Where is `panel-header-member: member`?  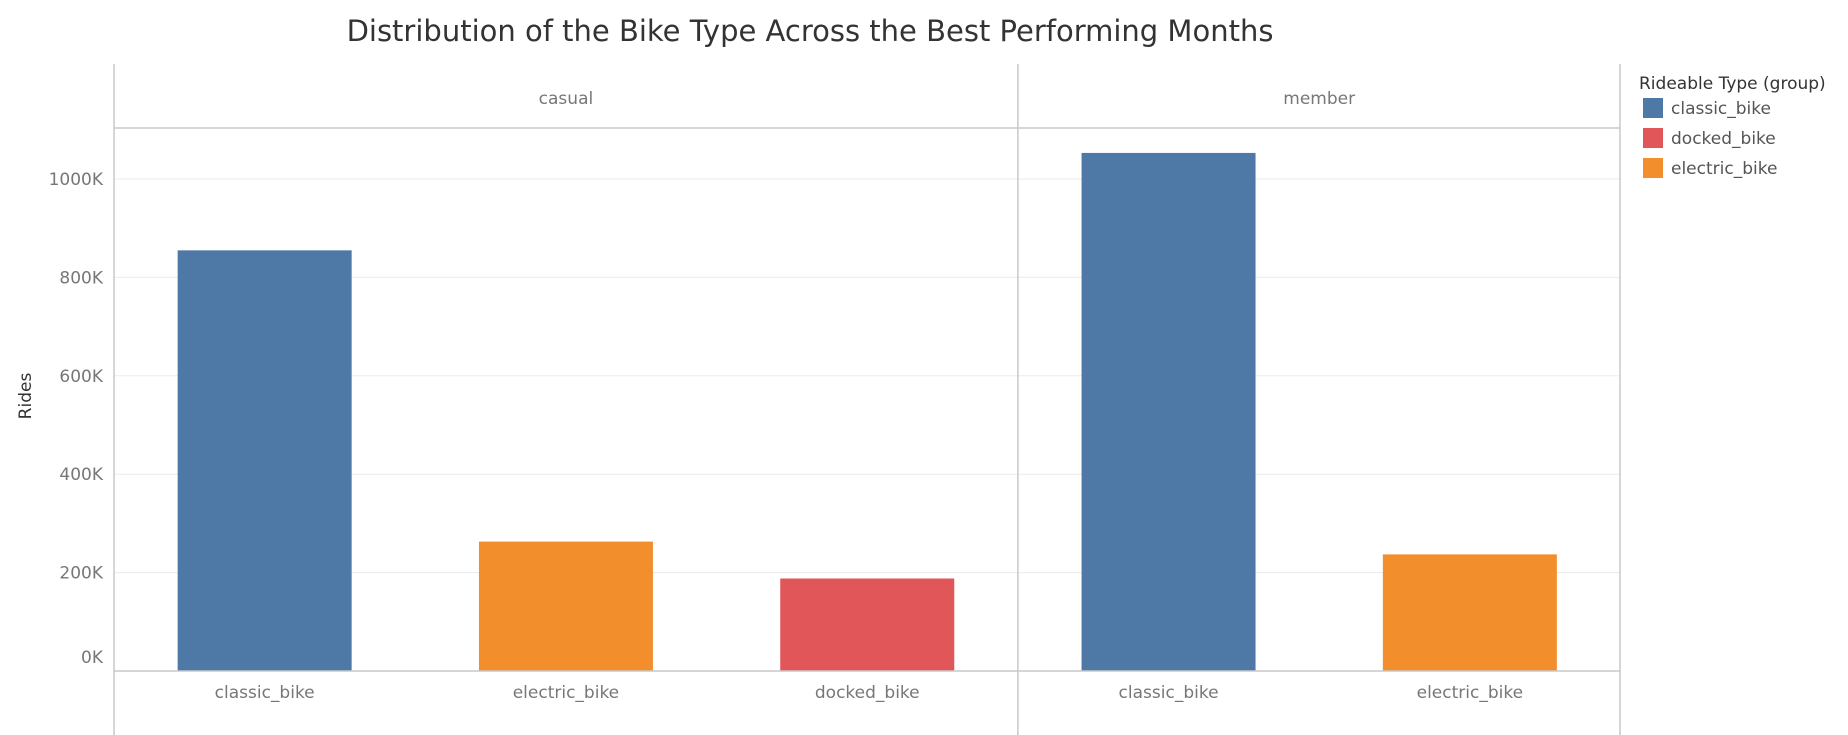 panel-header-member: member is located at coordinates (1319, 99).